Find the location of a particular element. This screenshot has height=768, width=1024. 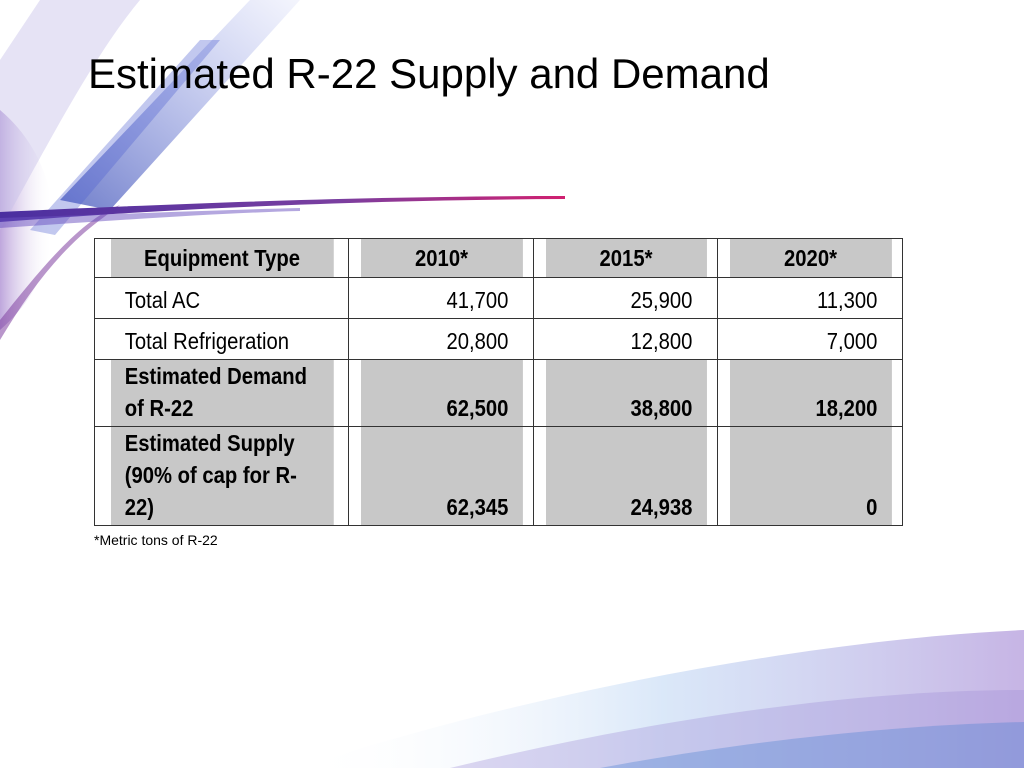

table-row: Total Refrigeration 20,800 12,800 7,000 is located at coordinates (499, 339).